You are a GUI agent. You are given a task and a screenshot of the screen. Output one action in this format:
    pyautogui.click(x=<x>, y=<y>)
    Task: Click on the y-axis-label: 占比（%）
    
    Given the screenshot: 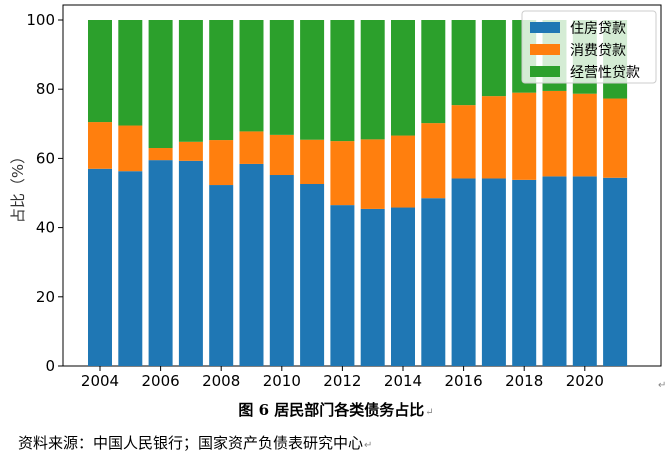 What is the action you would take?
    pyautogui.click(x=18, y=186)
    